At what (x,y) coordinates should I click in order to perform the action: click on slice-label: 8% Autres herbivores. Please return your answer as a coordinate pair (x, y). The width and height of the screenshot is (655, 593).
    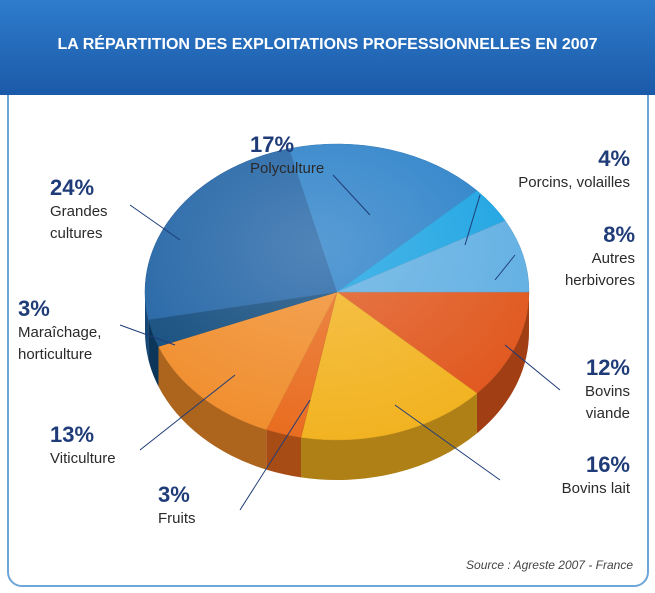
    Looking at the image, I should click on (589, 257).